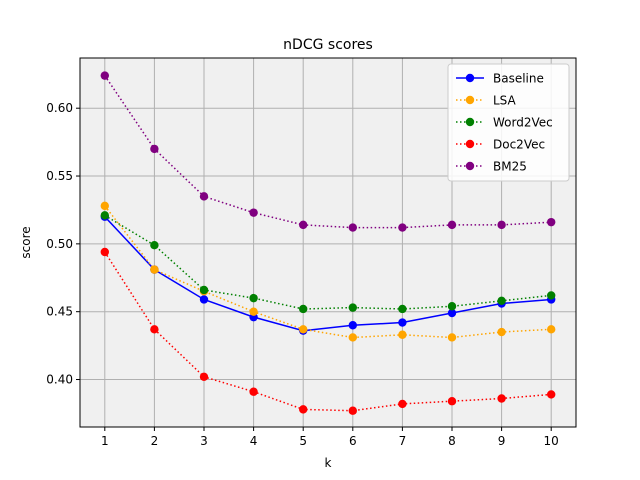 The image size is (640, 480). I want to click on legend-marker-baseline, so click(470, 78).